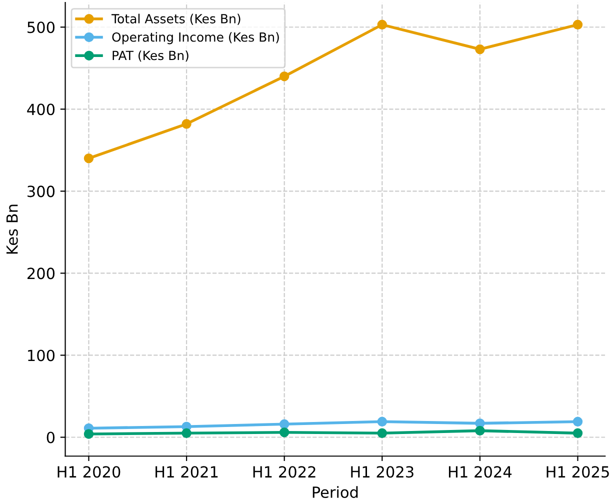 This screenshot has height=504, width=610. I want to click on legend-label: PAT (Kes Bn), so click(150, 56).